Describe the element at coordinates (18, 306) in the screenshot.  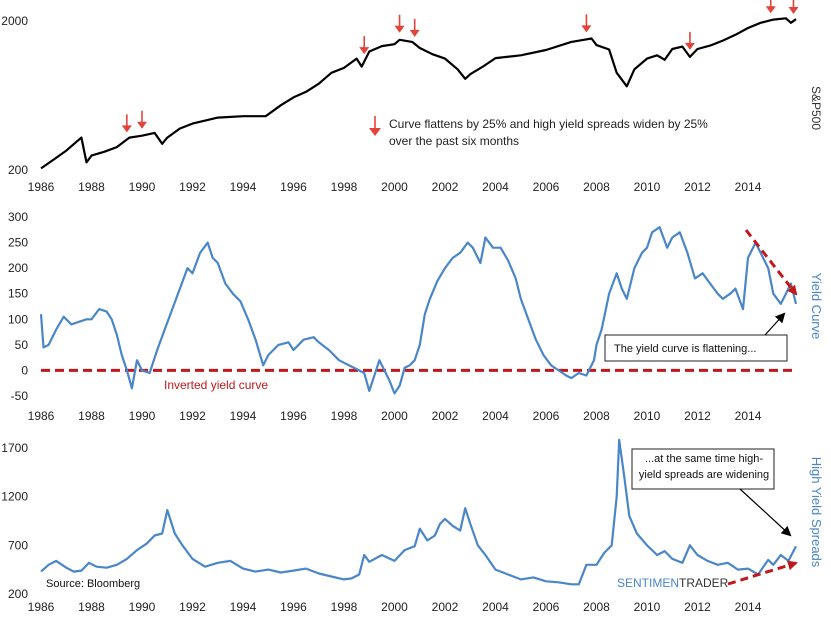
I see `yield-curve-y-axis: 300 250 200 150 100 50 0 -50` at that location.